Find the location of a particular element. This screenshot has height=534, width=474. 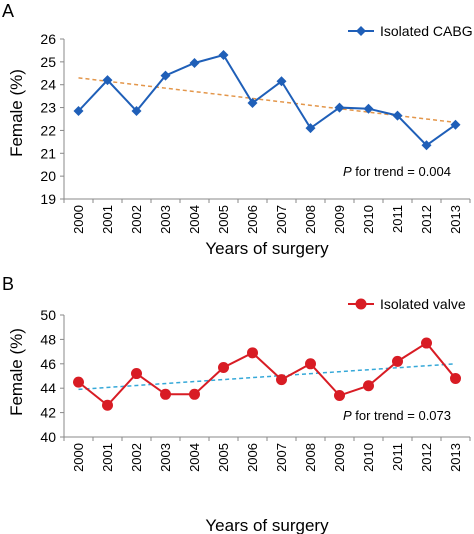

legend-b: Isolated valve is located at coordinates (407, 304).